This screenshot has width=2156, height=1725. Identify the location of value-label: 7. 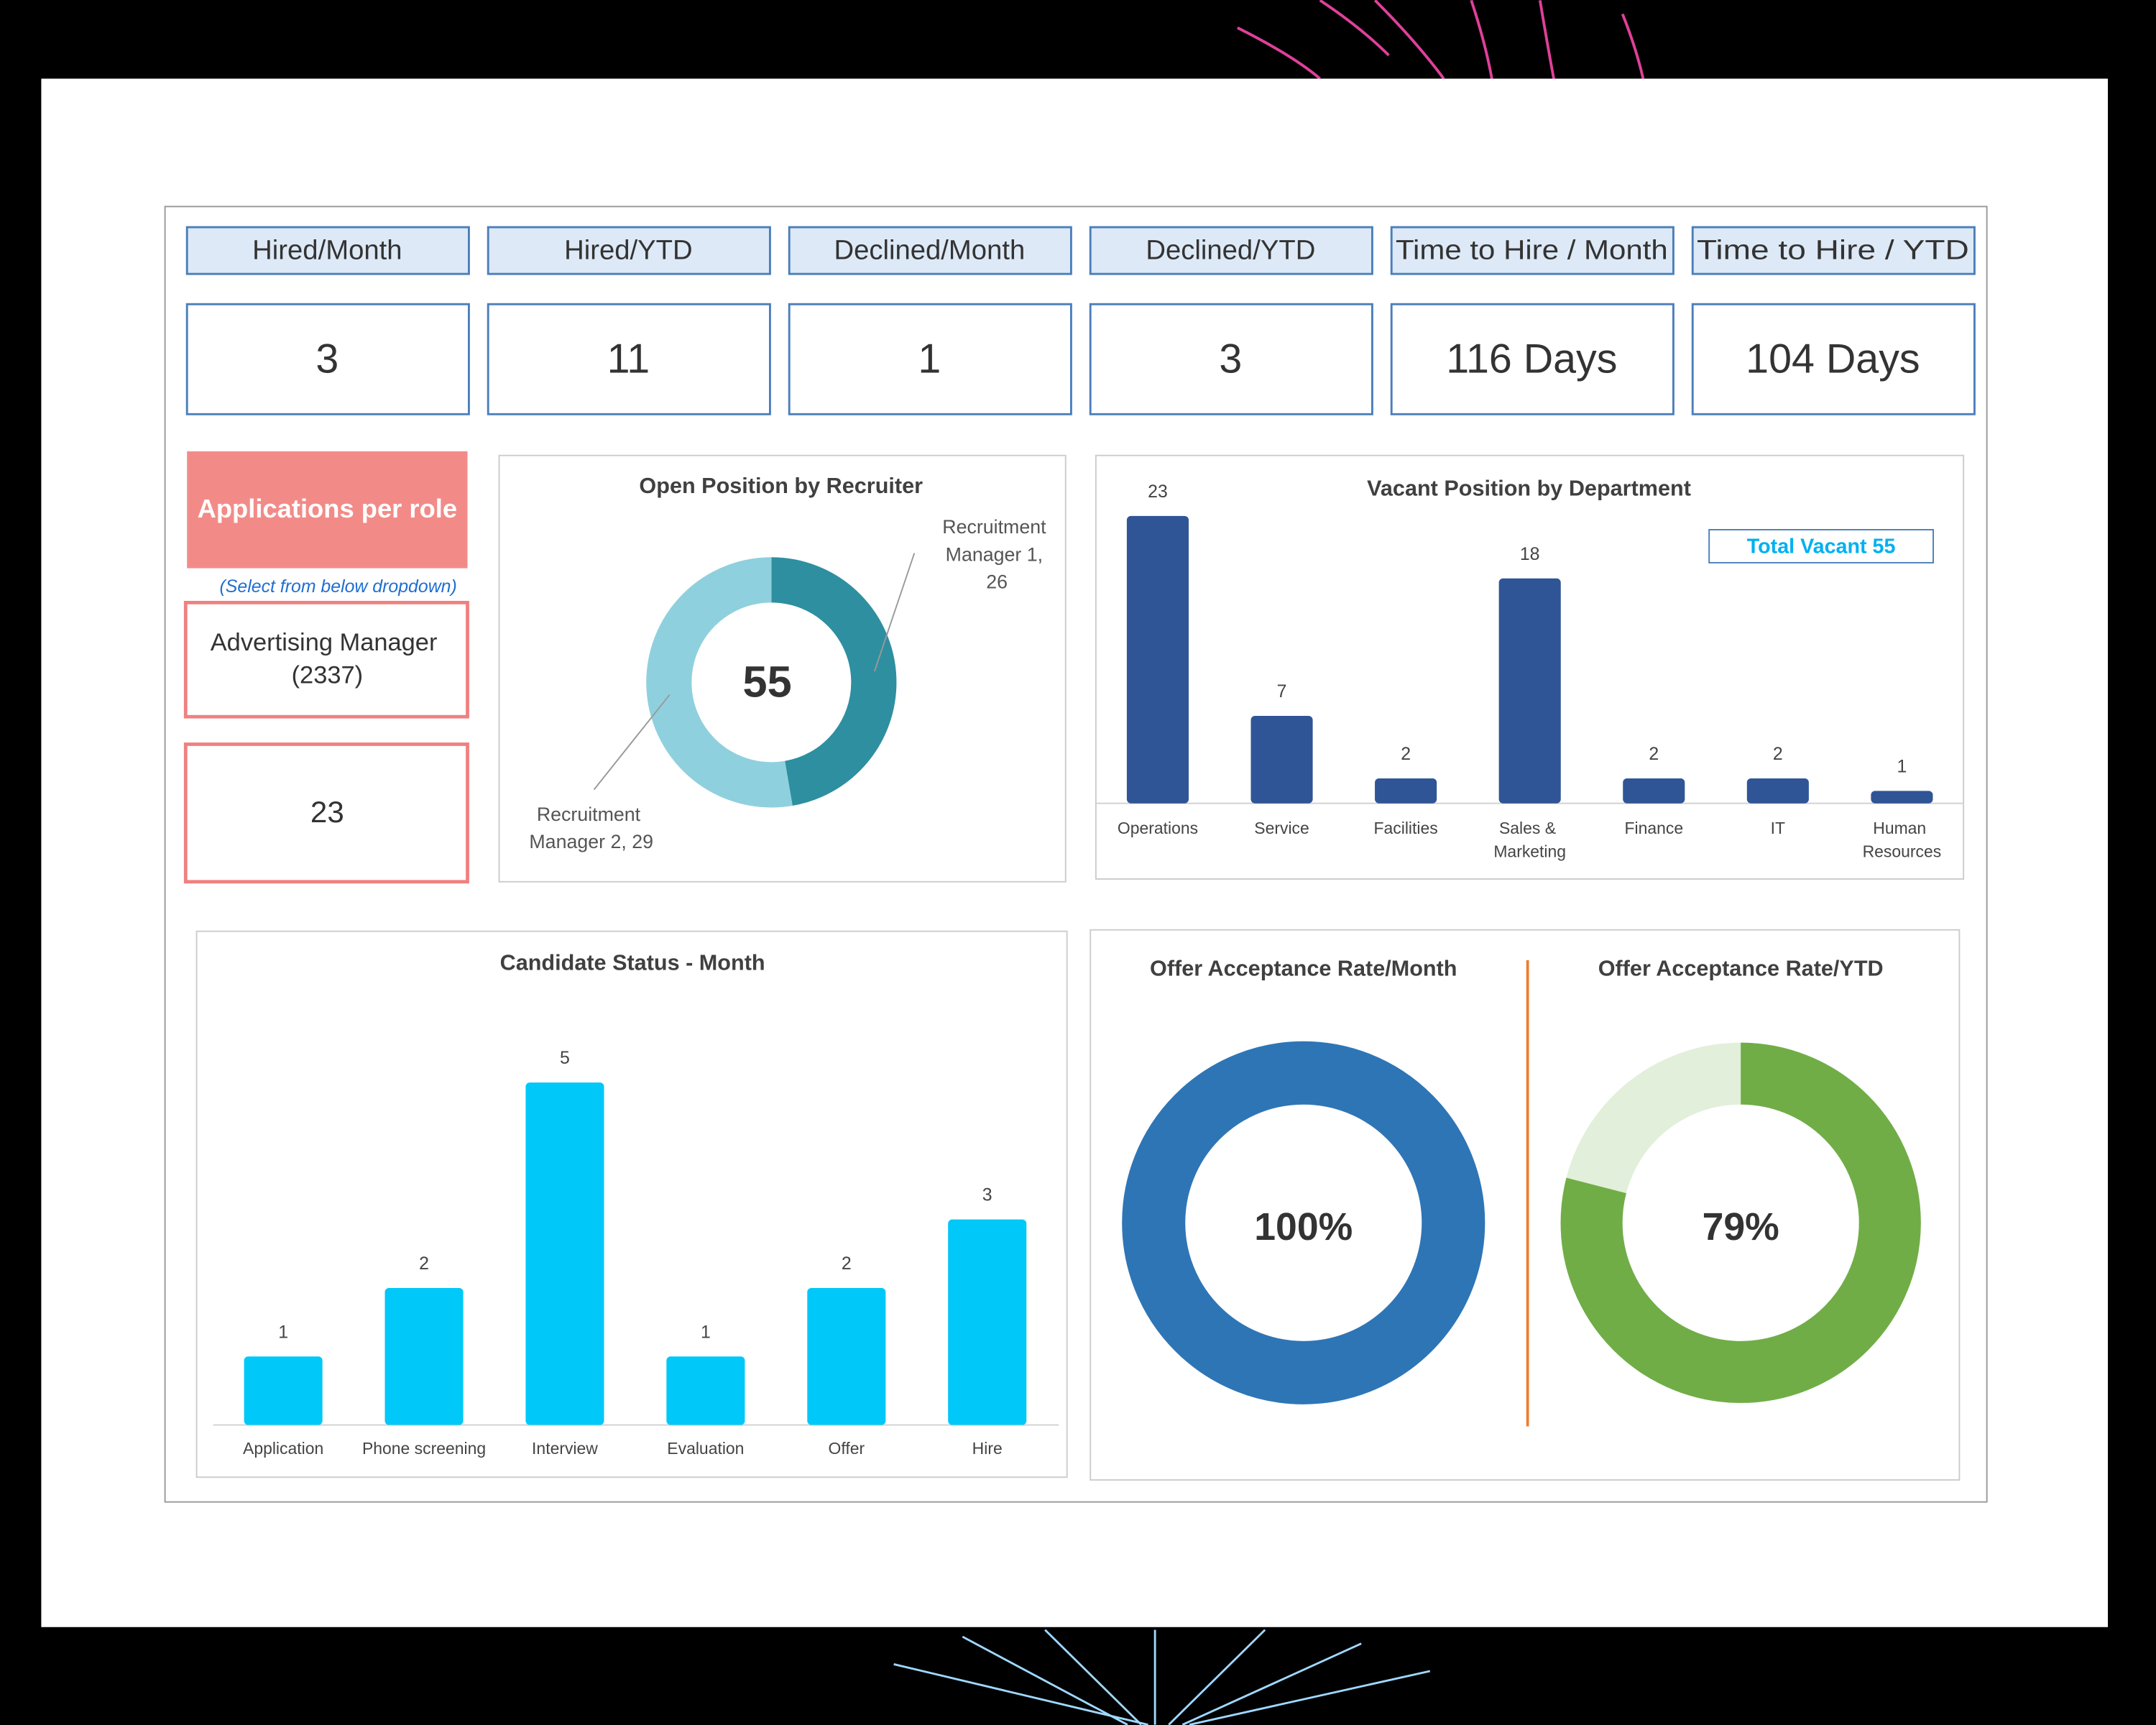
(1282, 691).